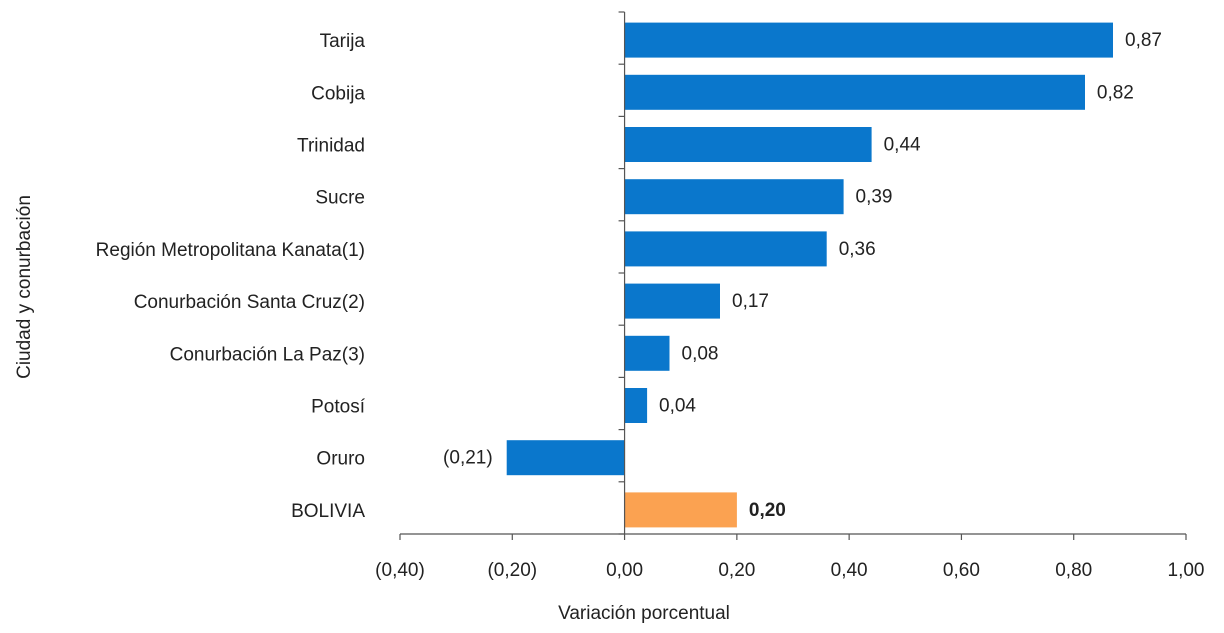  Describe the element at coordinates (961, 570) in the screenshot. I see `x-tick-label: 0,60` at that location.